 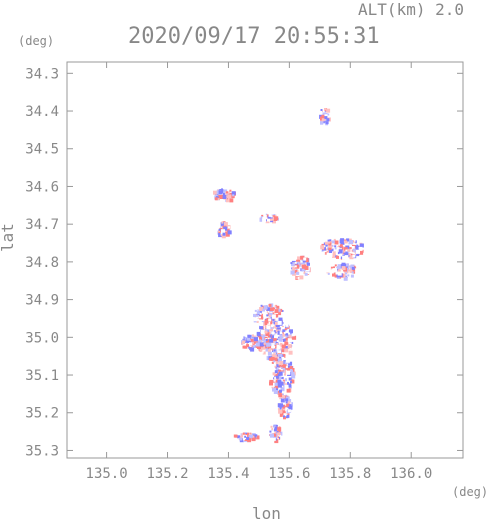 I want to click on y-tick-label: 35.1, so click(x=42, y=376).